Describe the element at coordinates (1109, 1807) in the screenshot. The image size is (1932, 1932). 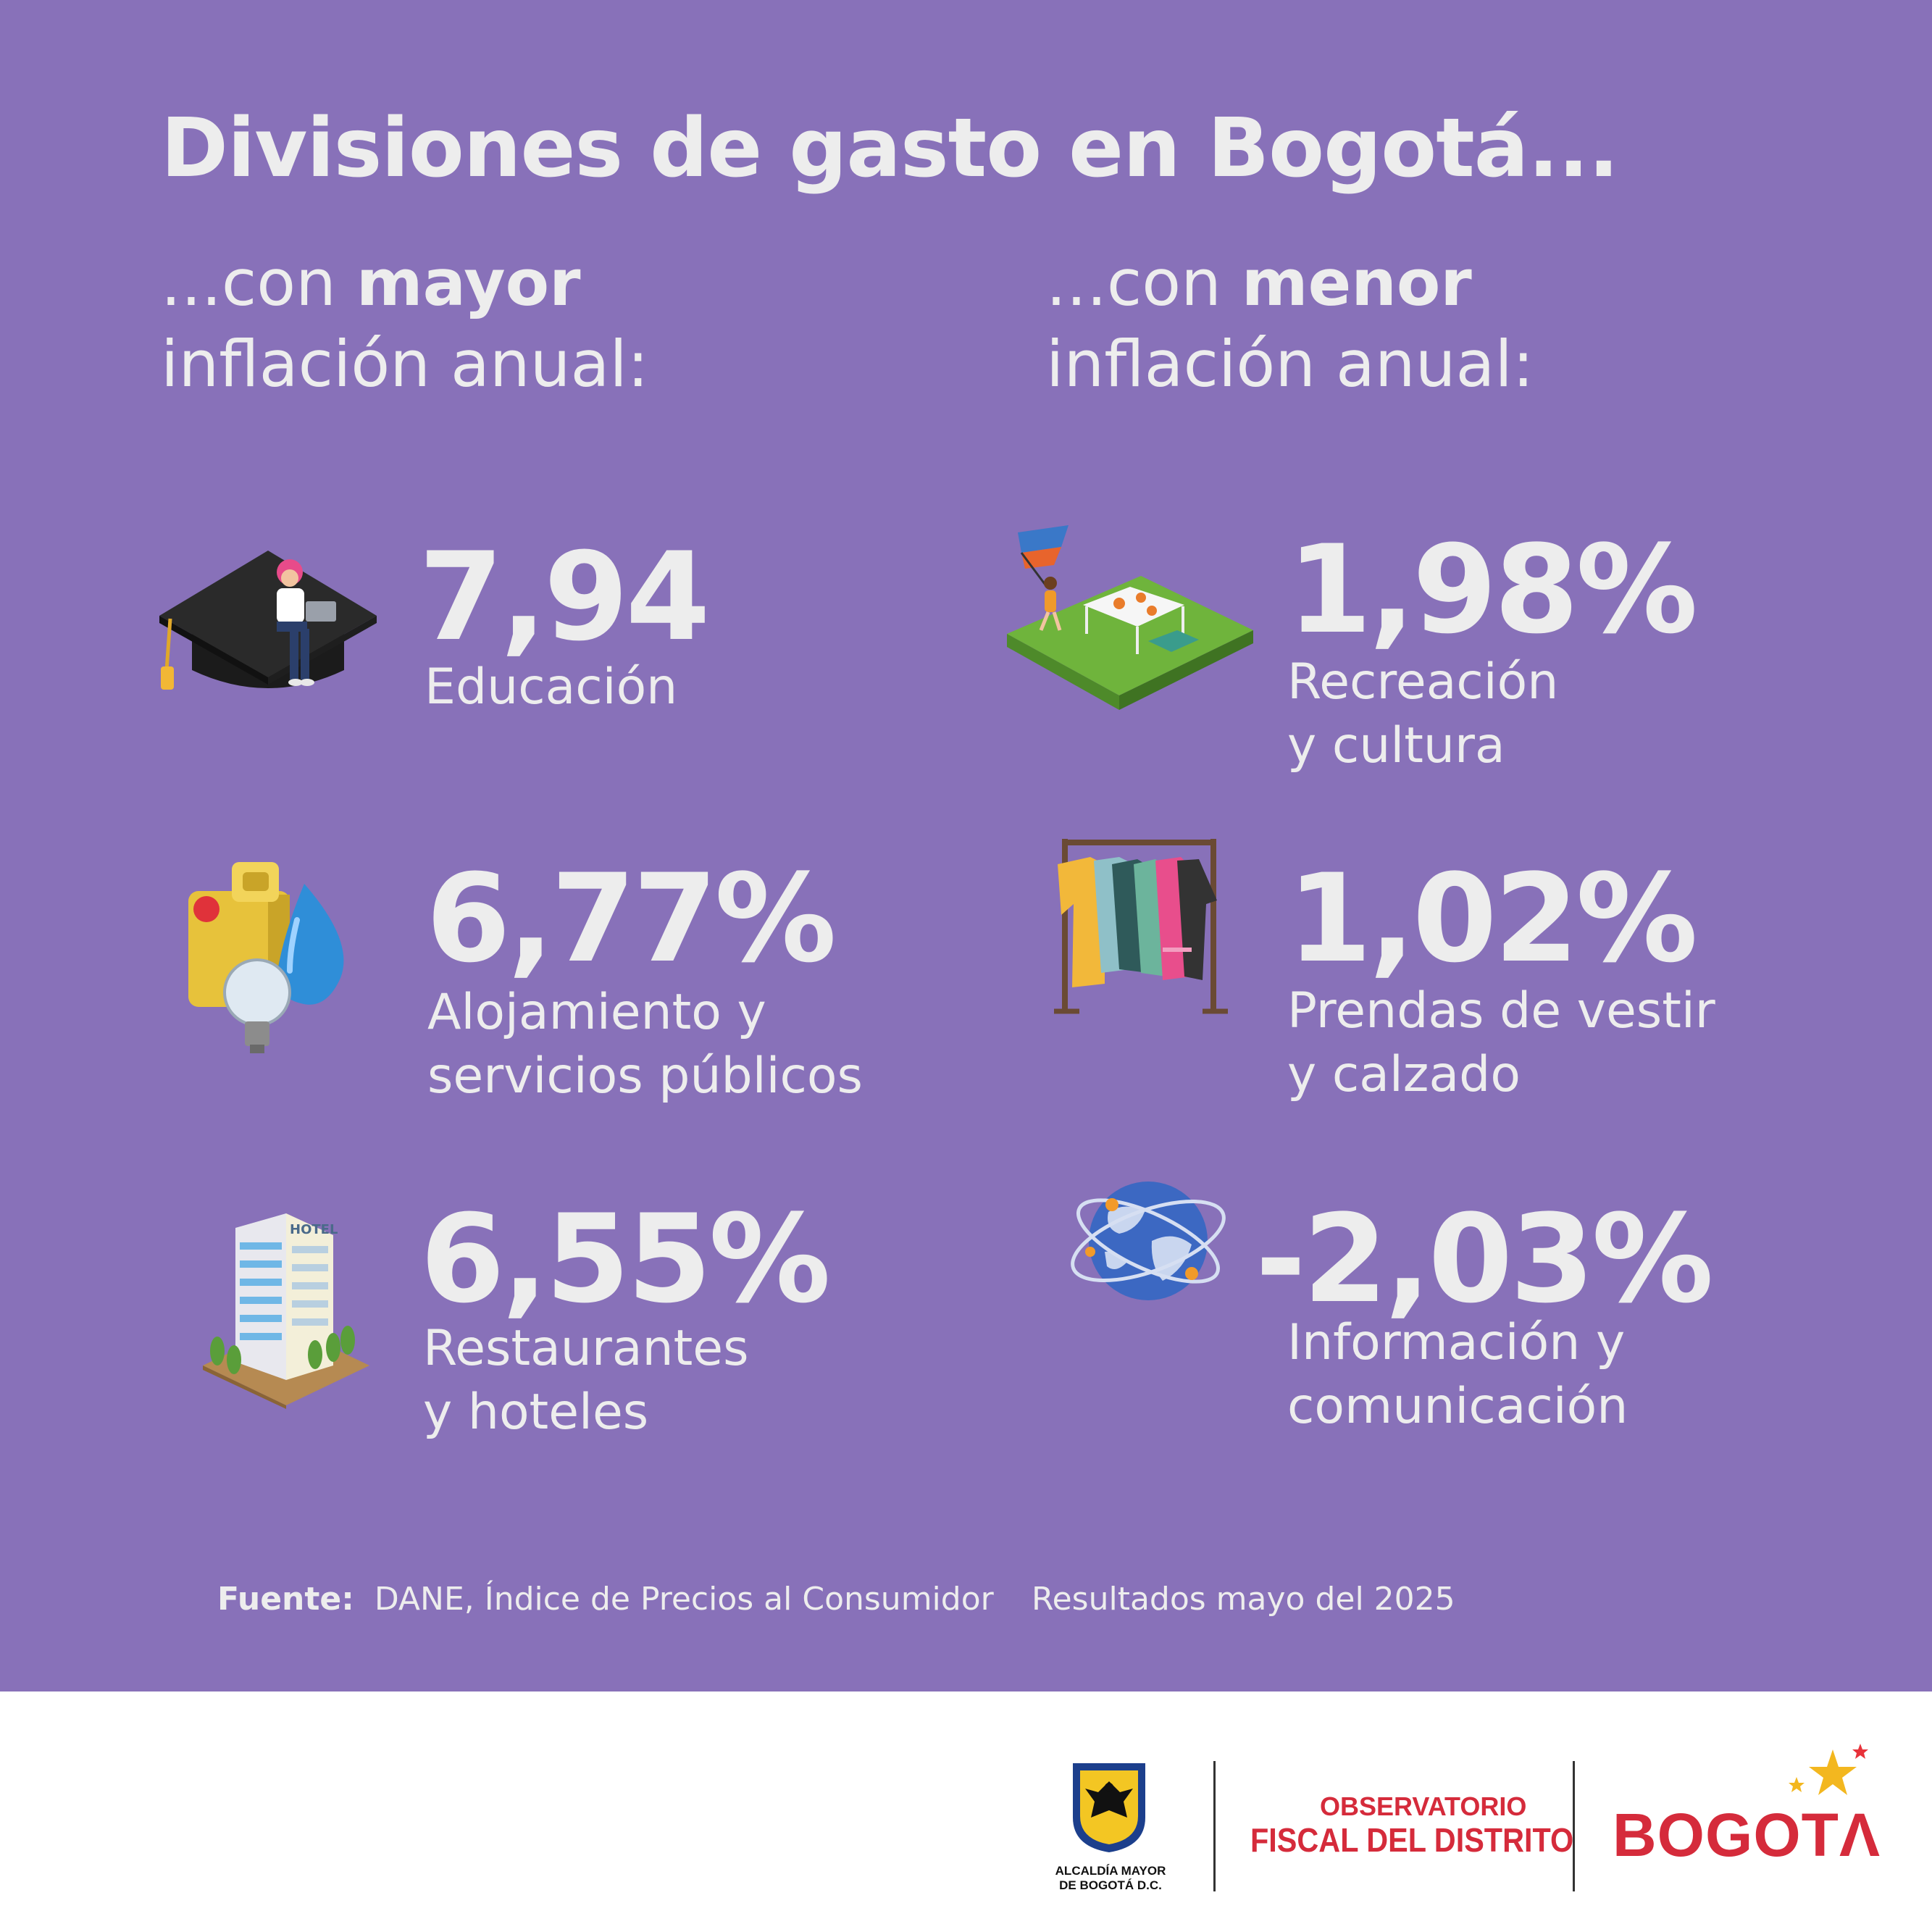
I see `alcaldia-shield-logo` at that location.